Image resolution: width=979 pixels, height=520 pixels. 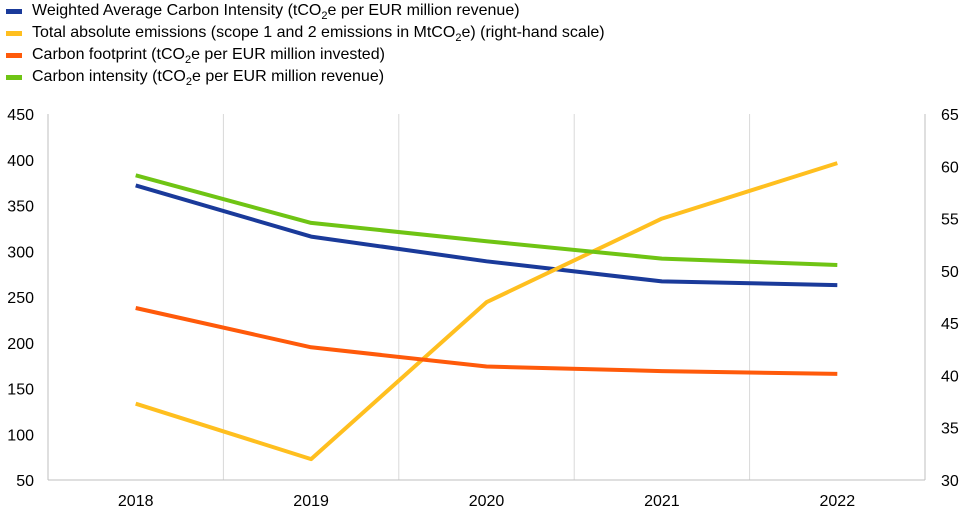 I want to click on y2-tick-label: 65, so click(x=950, y=115).